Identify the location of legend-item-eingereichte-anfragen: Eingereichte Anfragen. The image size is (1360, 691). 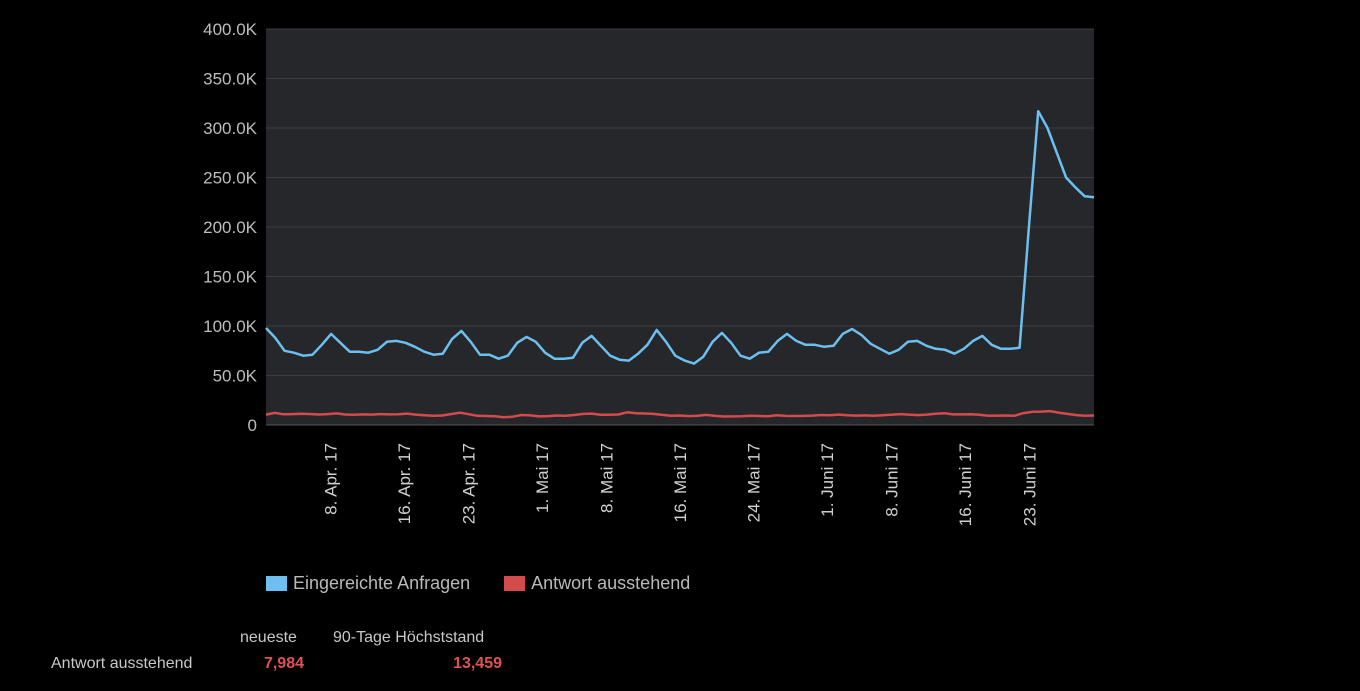
(368, 583).